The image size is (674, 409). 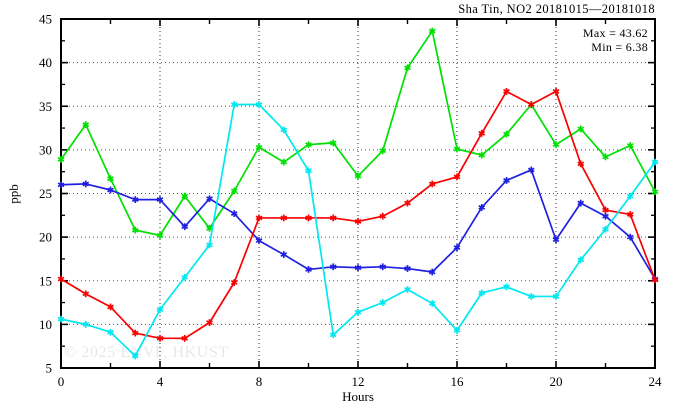 What do you see at coordinates (61, 381) in the screenshot?
I see `x-tick-label: 0` at bounding box center [61, 381].